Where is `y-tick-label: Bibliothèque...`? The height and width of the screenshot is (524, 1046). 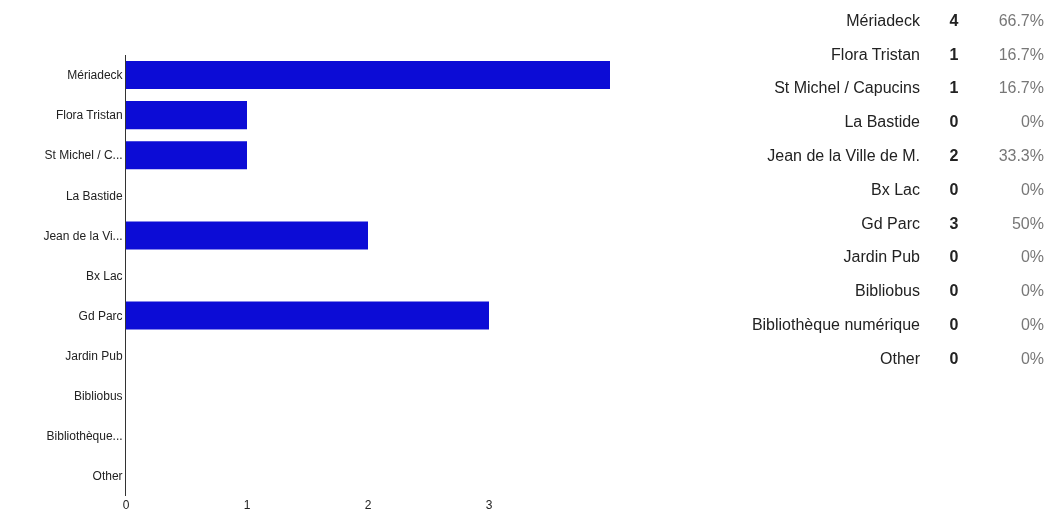
y-tick-label: Bibliothèque... is located at coordinates (84, 436).